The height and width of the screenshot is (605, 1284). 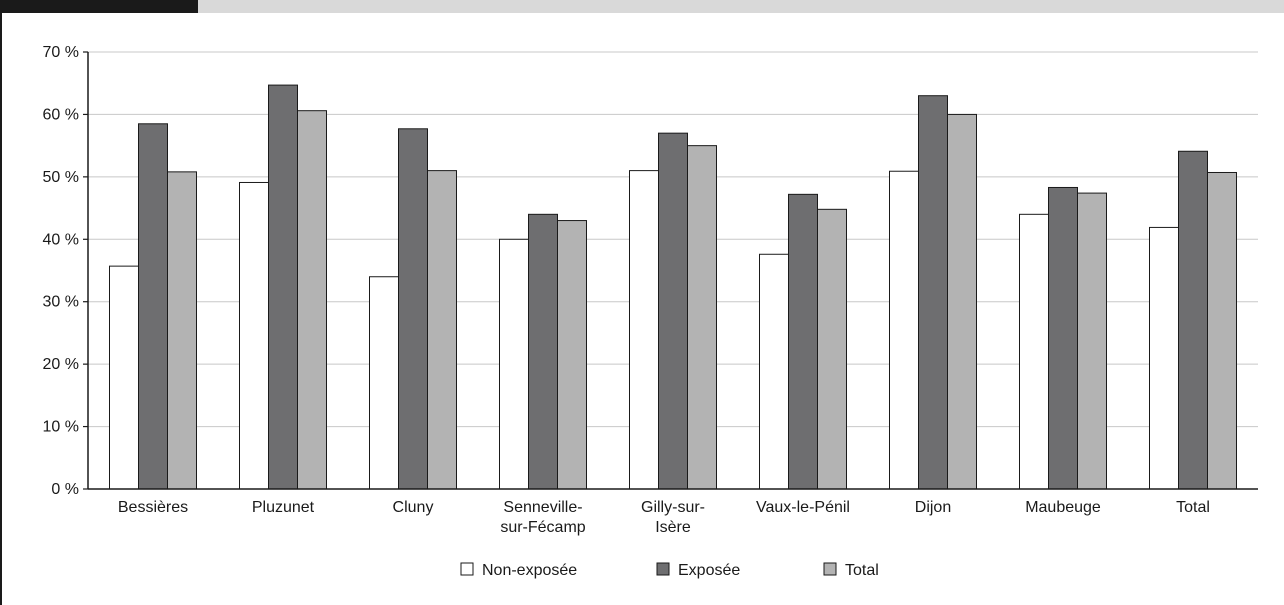 I want to click on y-tick-label: 10 %, so click(x=61, y=427).